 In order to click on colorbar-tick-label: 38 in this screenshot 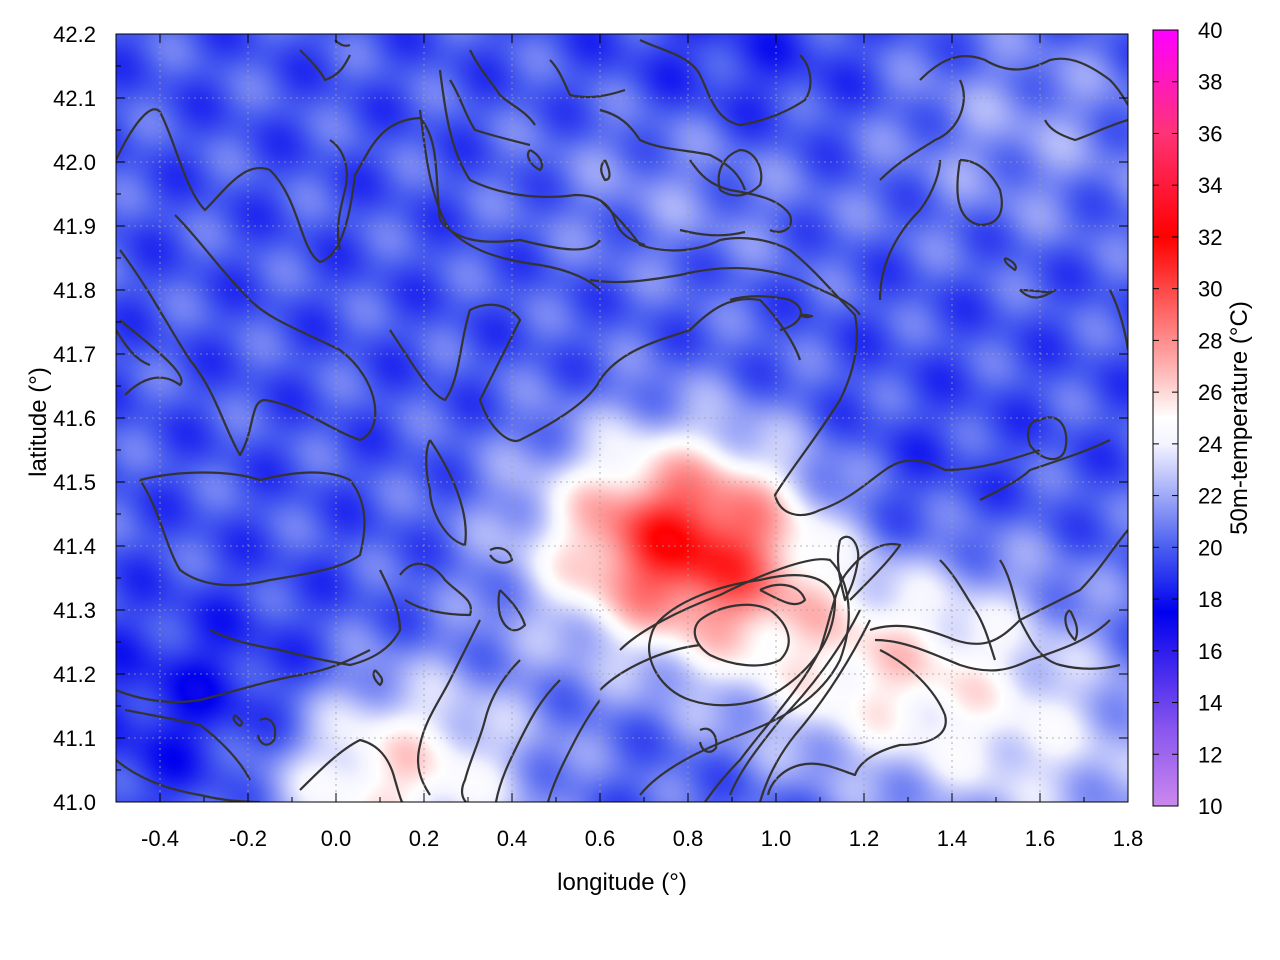, I will do `click(1210, 82)`.